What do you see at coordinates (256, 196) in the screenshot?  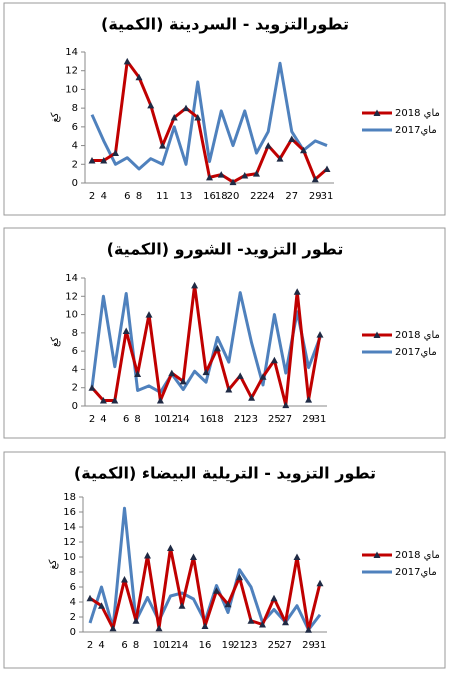 I see `x-tick-label: 22` at bounding box center [256, 196].